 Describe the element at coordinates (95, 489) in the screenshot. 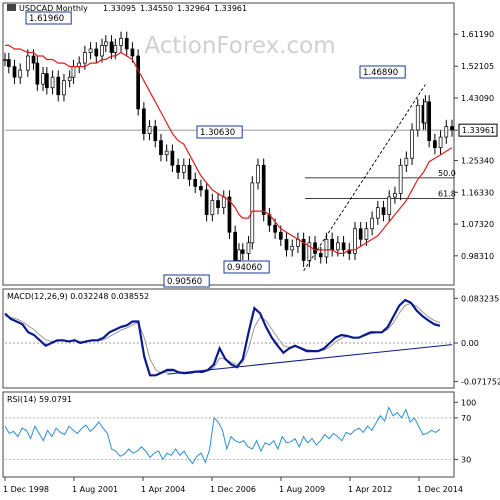

I see `time-tick-label: 1 Aug 2001` at that location.